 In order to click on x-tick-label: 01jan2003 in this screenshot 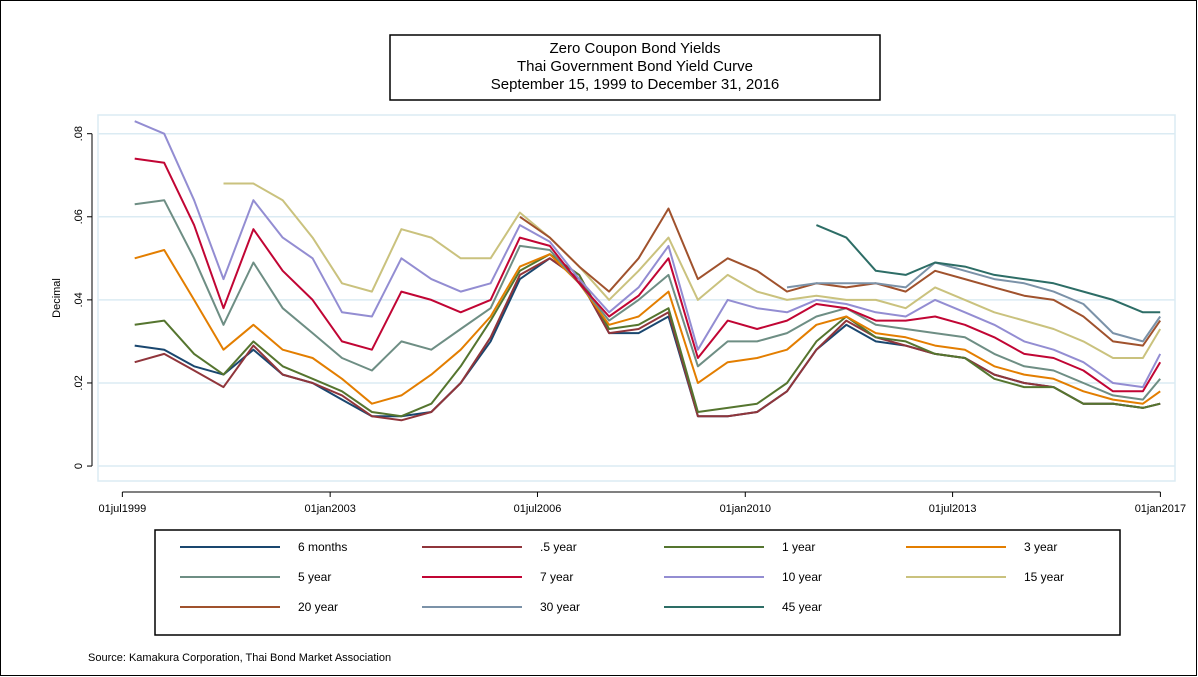, I will do `click(329, 509)`.